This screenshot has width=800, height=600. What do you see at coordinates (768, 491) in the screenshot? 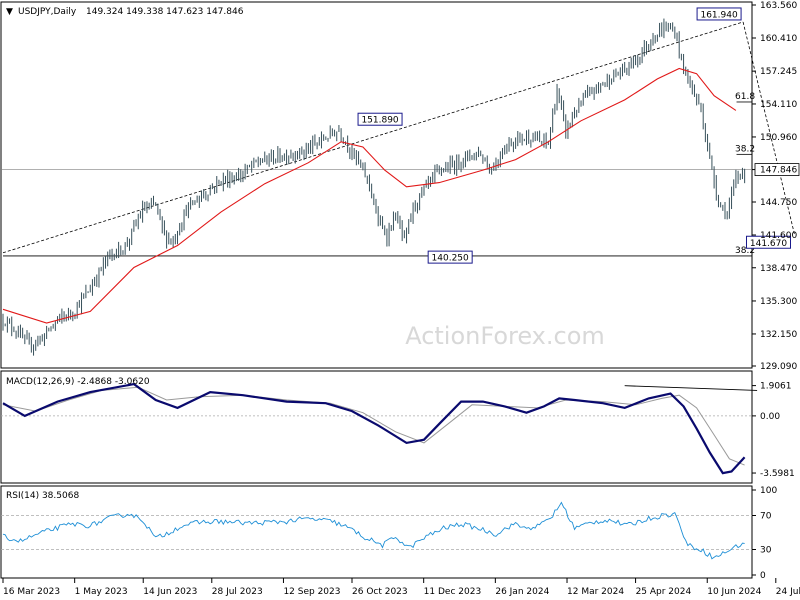
I see `rsi-axis-label: 100` at bounding box center [768, 491].